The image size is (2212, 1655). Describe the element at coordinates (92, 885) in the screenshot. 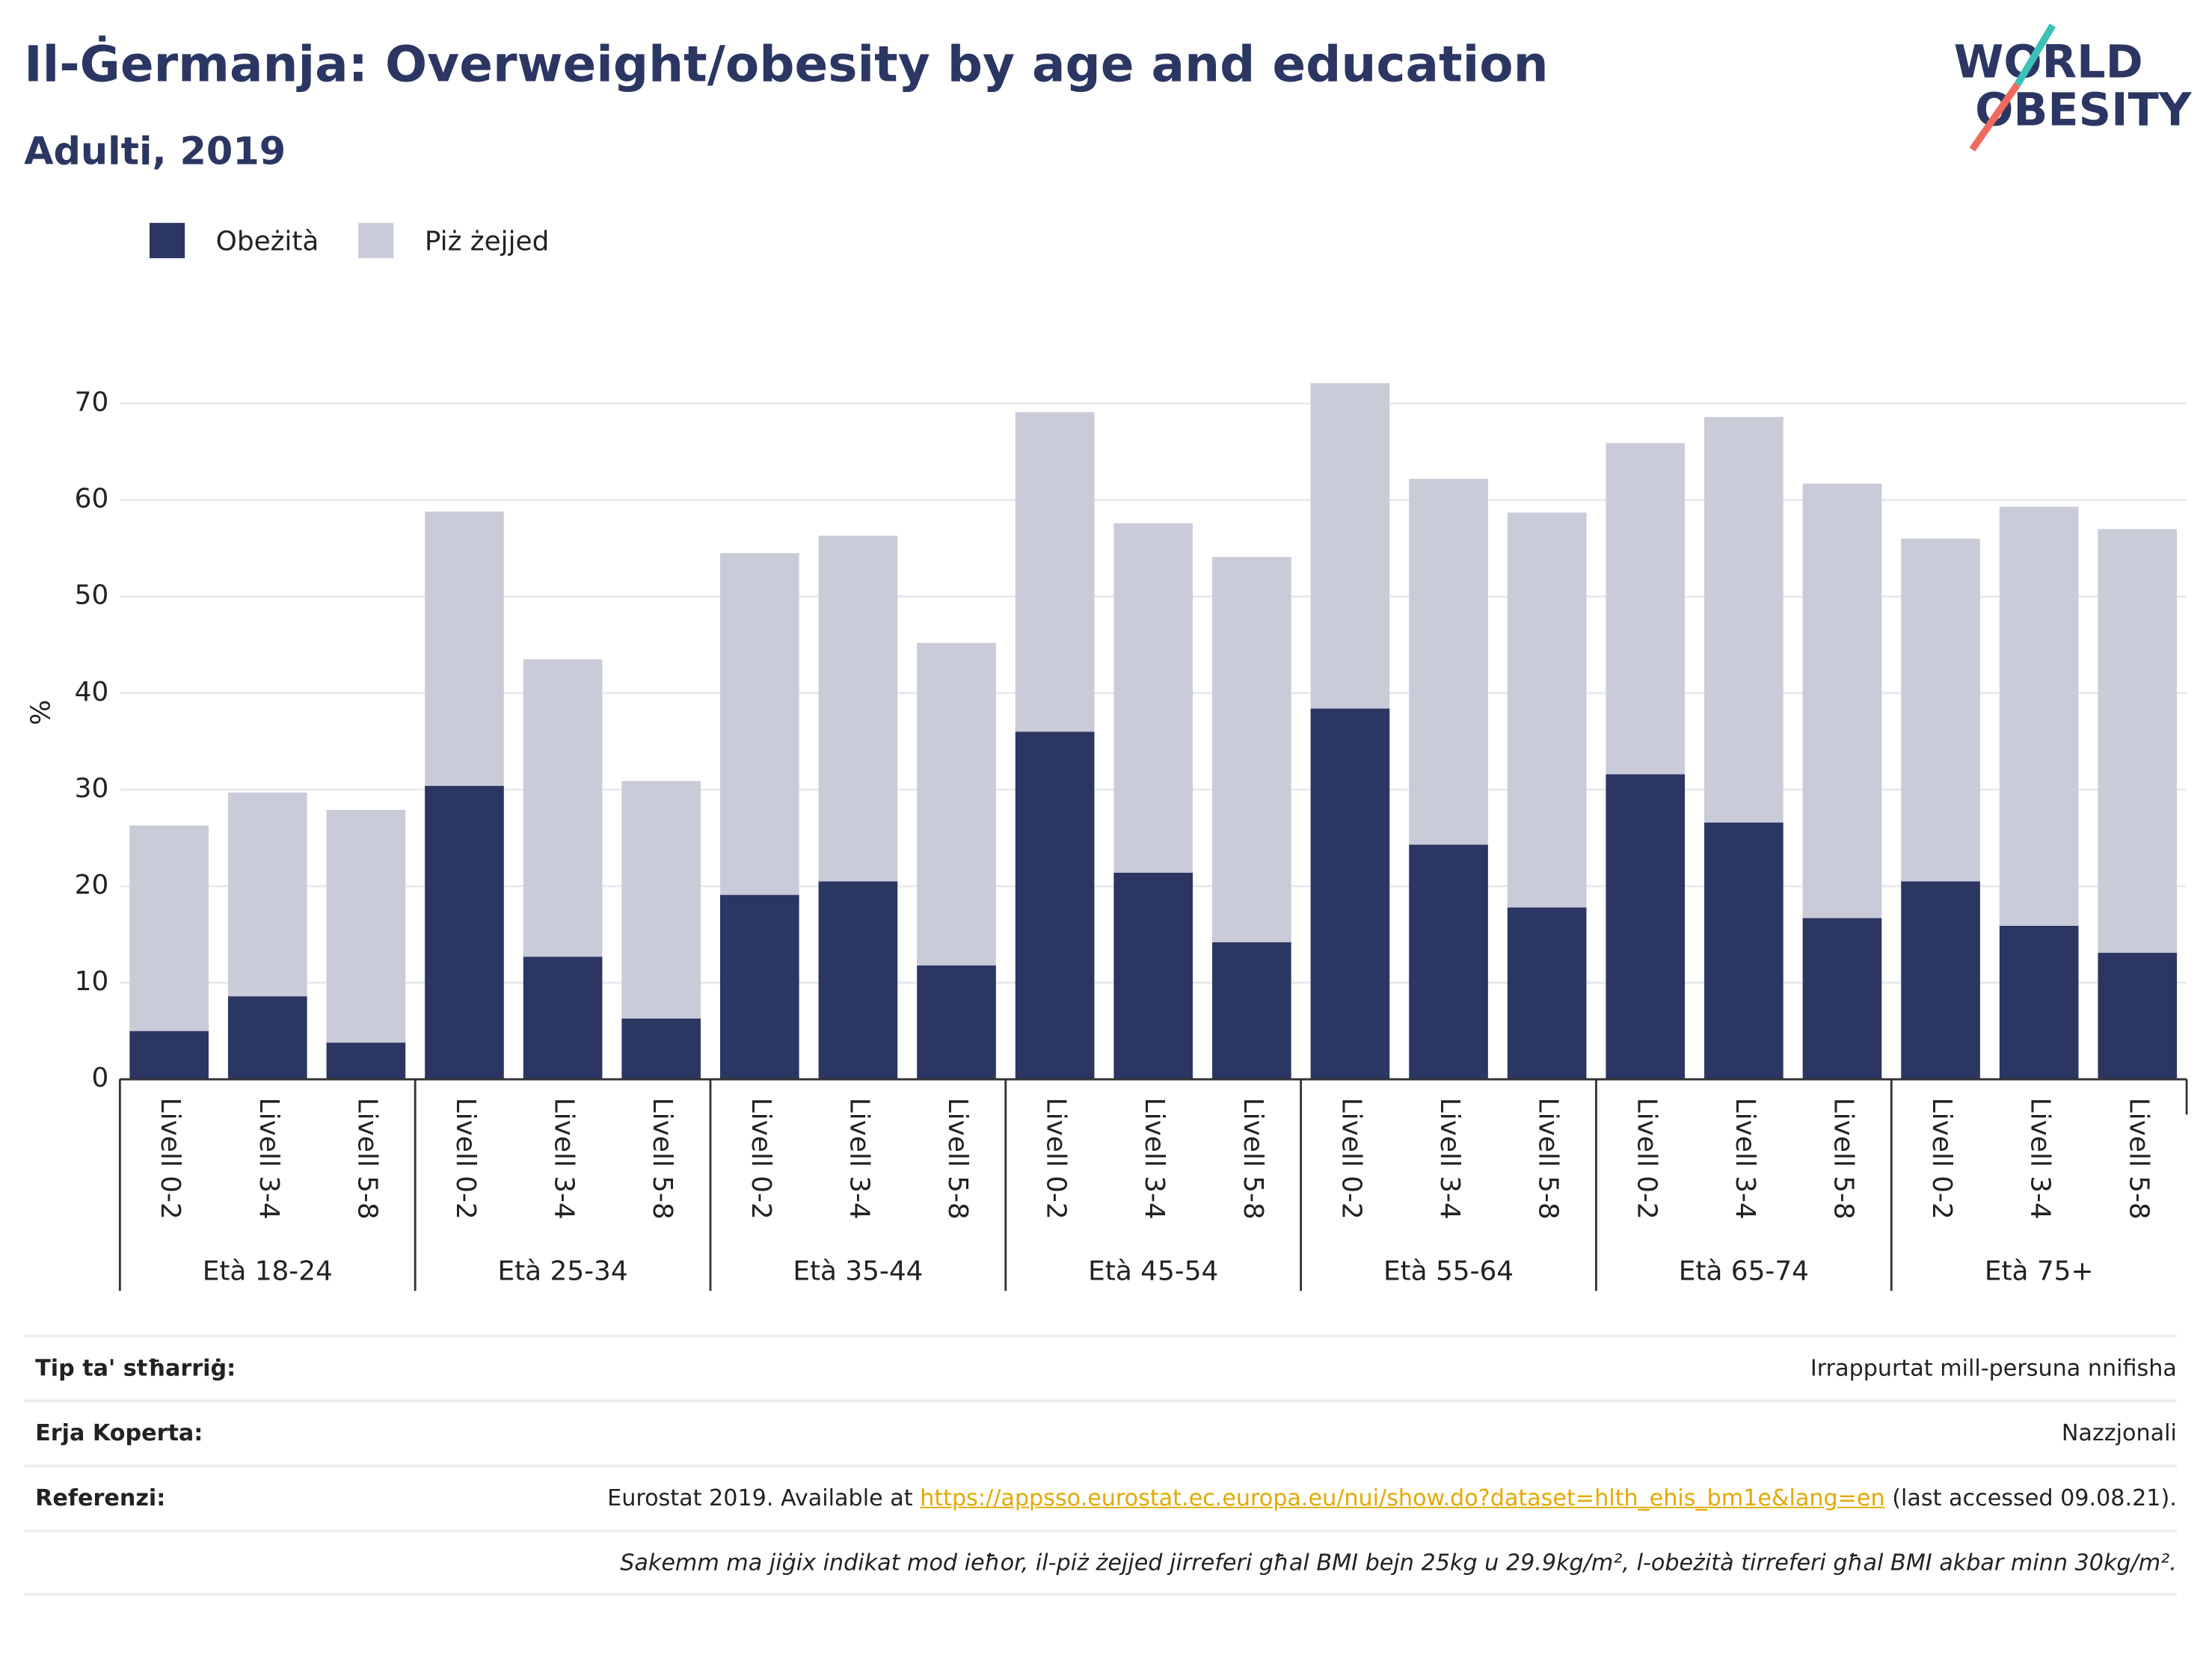

I see `y-tick-label: 20` at that location.